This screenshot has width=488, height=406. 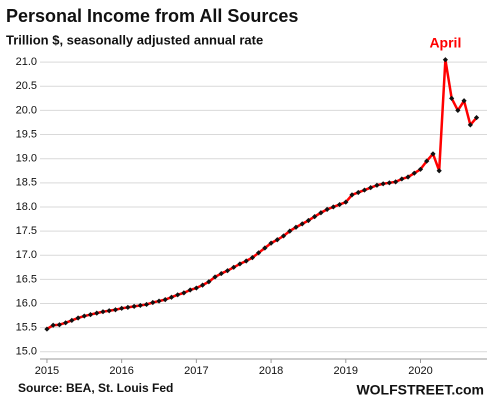 What do you see at coordinates (26, 86) in the screenshot?
I see `y-tick-label: 20.5` at bounding box center [26, 86].